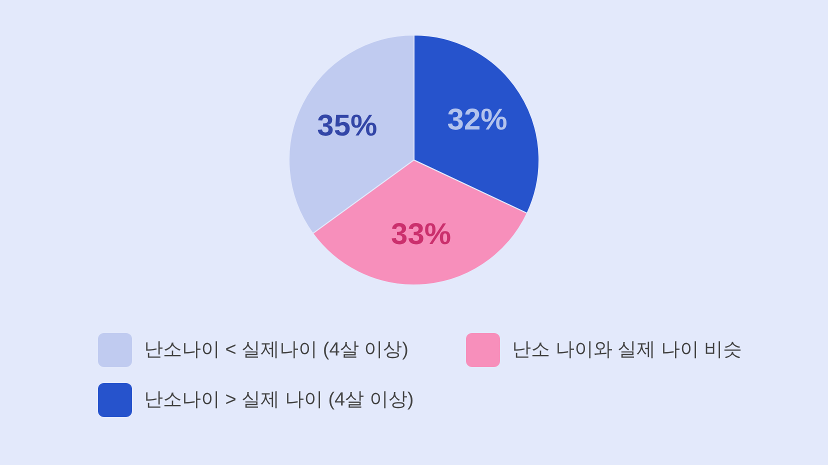 This screenshot has width=828, height=465. What do you see at coordinates (279, 400) in the screenshot?
I see `legend-label: 난소나이 > 실제 나이 (4살 이상)` at bounding box center [279, 400].